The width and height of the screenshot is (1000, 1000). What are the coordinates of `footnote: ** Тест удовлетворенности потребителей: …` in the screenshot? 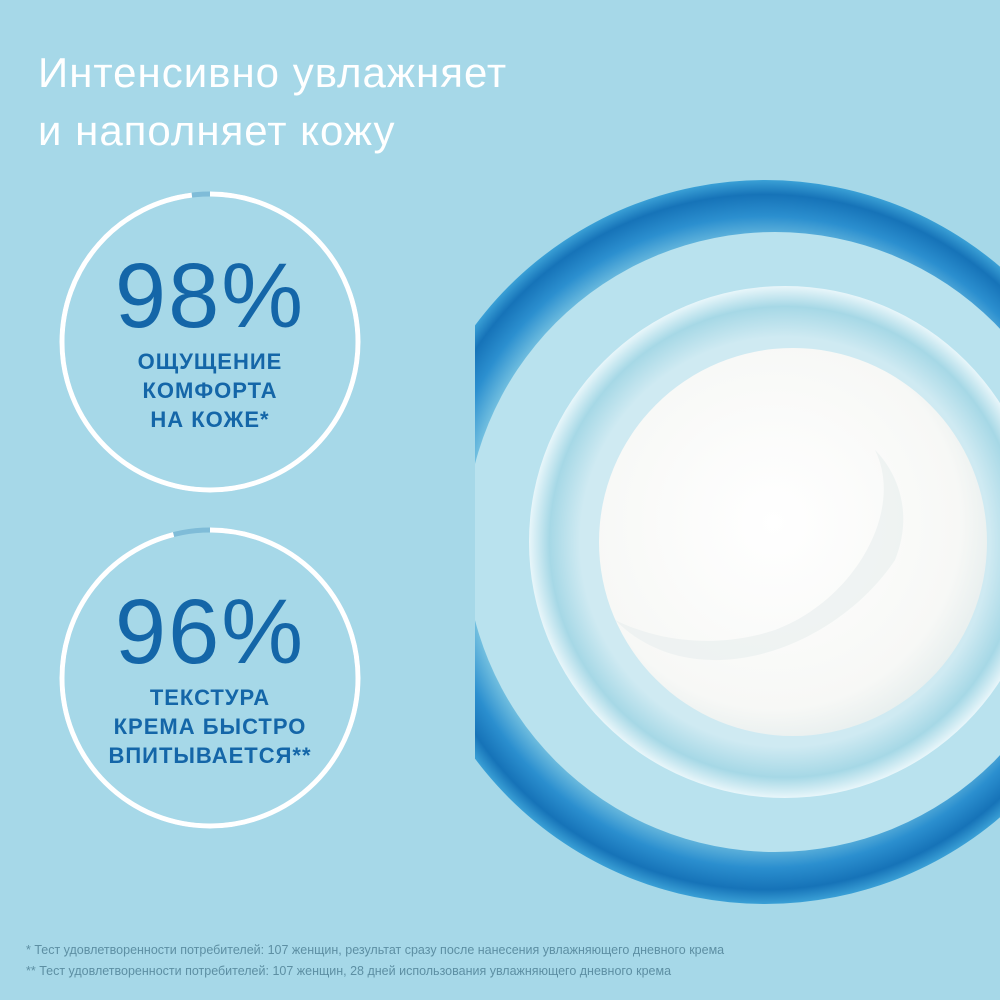 It's located at (349, 971).